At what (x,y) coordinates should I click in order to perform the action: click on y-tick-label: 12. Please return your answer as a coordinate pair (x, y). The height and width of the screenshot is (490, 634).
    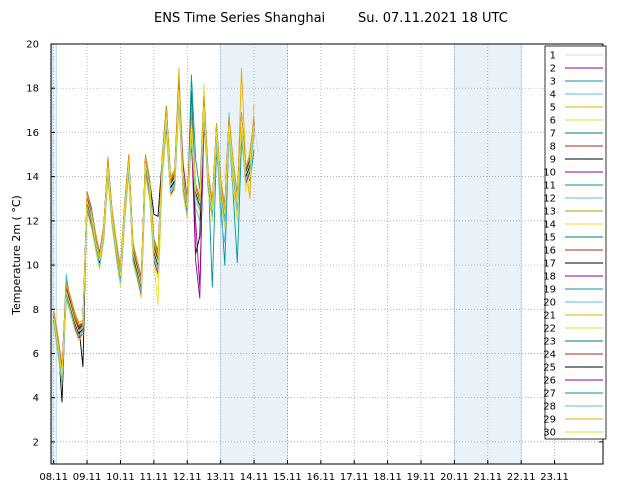
    Looking at the image, I should click on (32, 221).